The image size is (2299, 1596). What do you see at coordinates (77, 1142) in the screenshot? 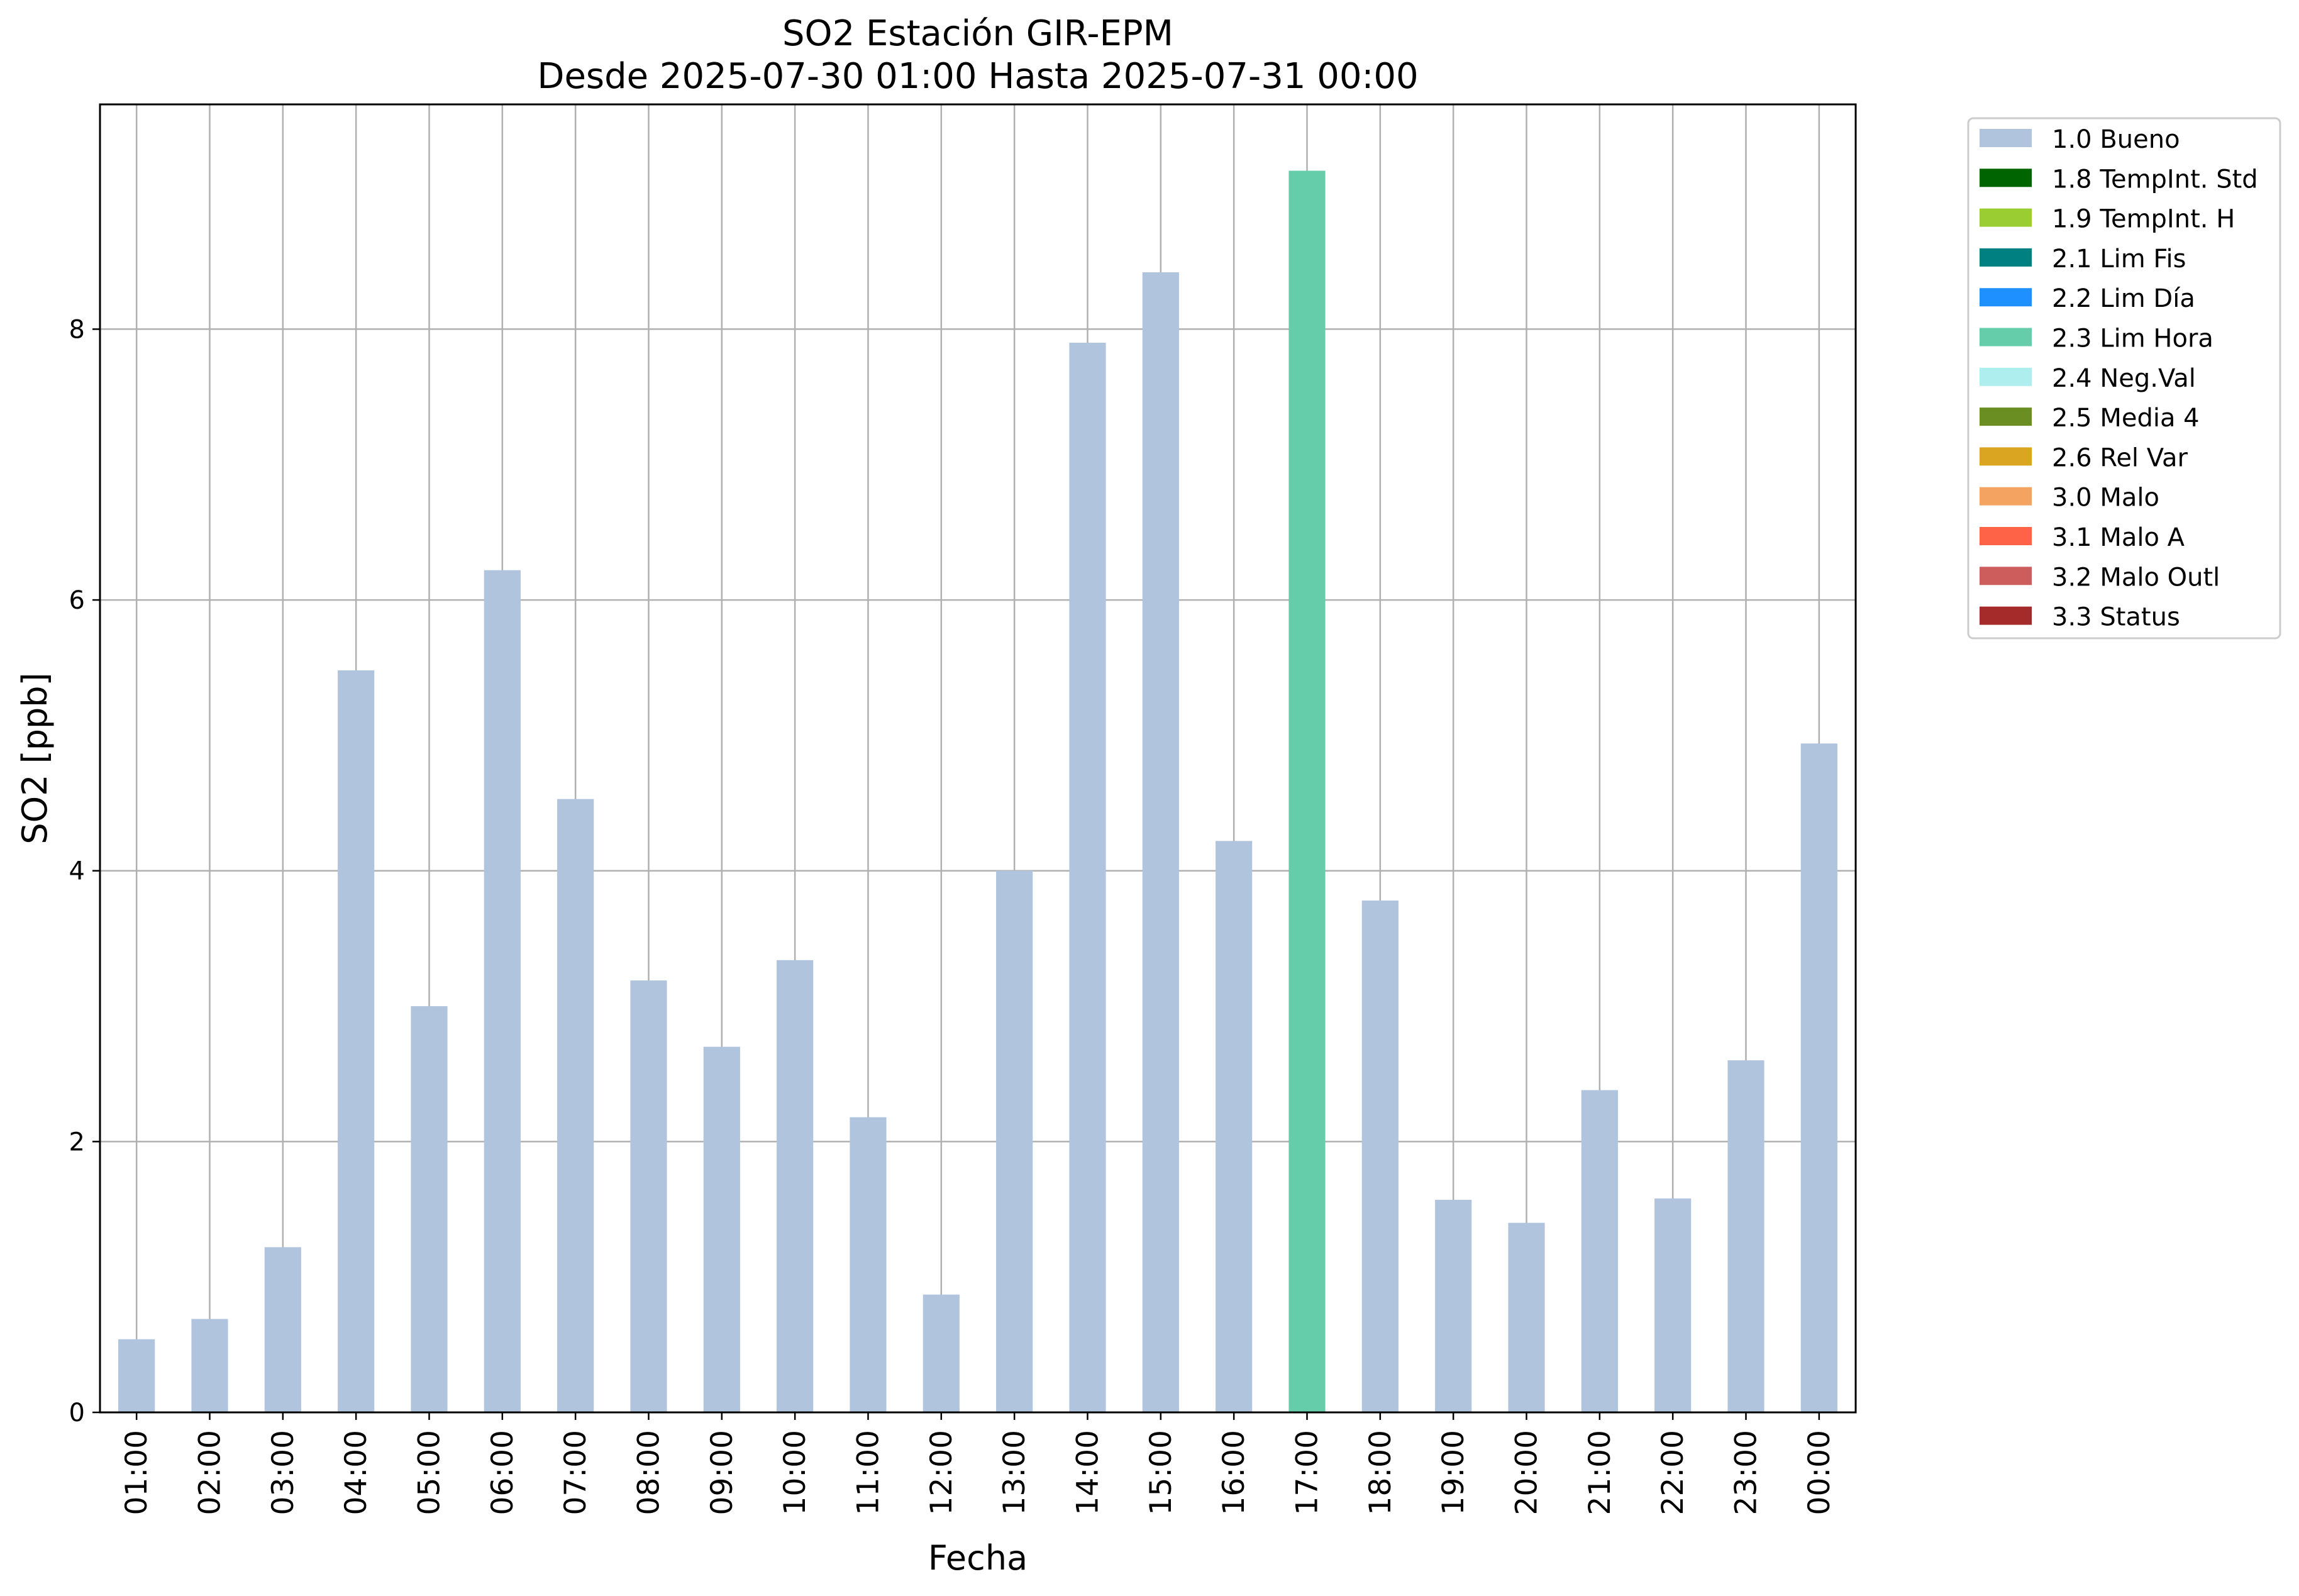
I see `y-tick-label: 2` at bounding box center [77, 1142].